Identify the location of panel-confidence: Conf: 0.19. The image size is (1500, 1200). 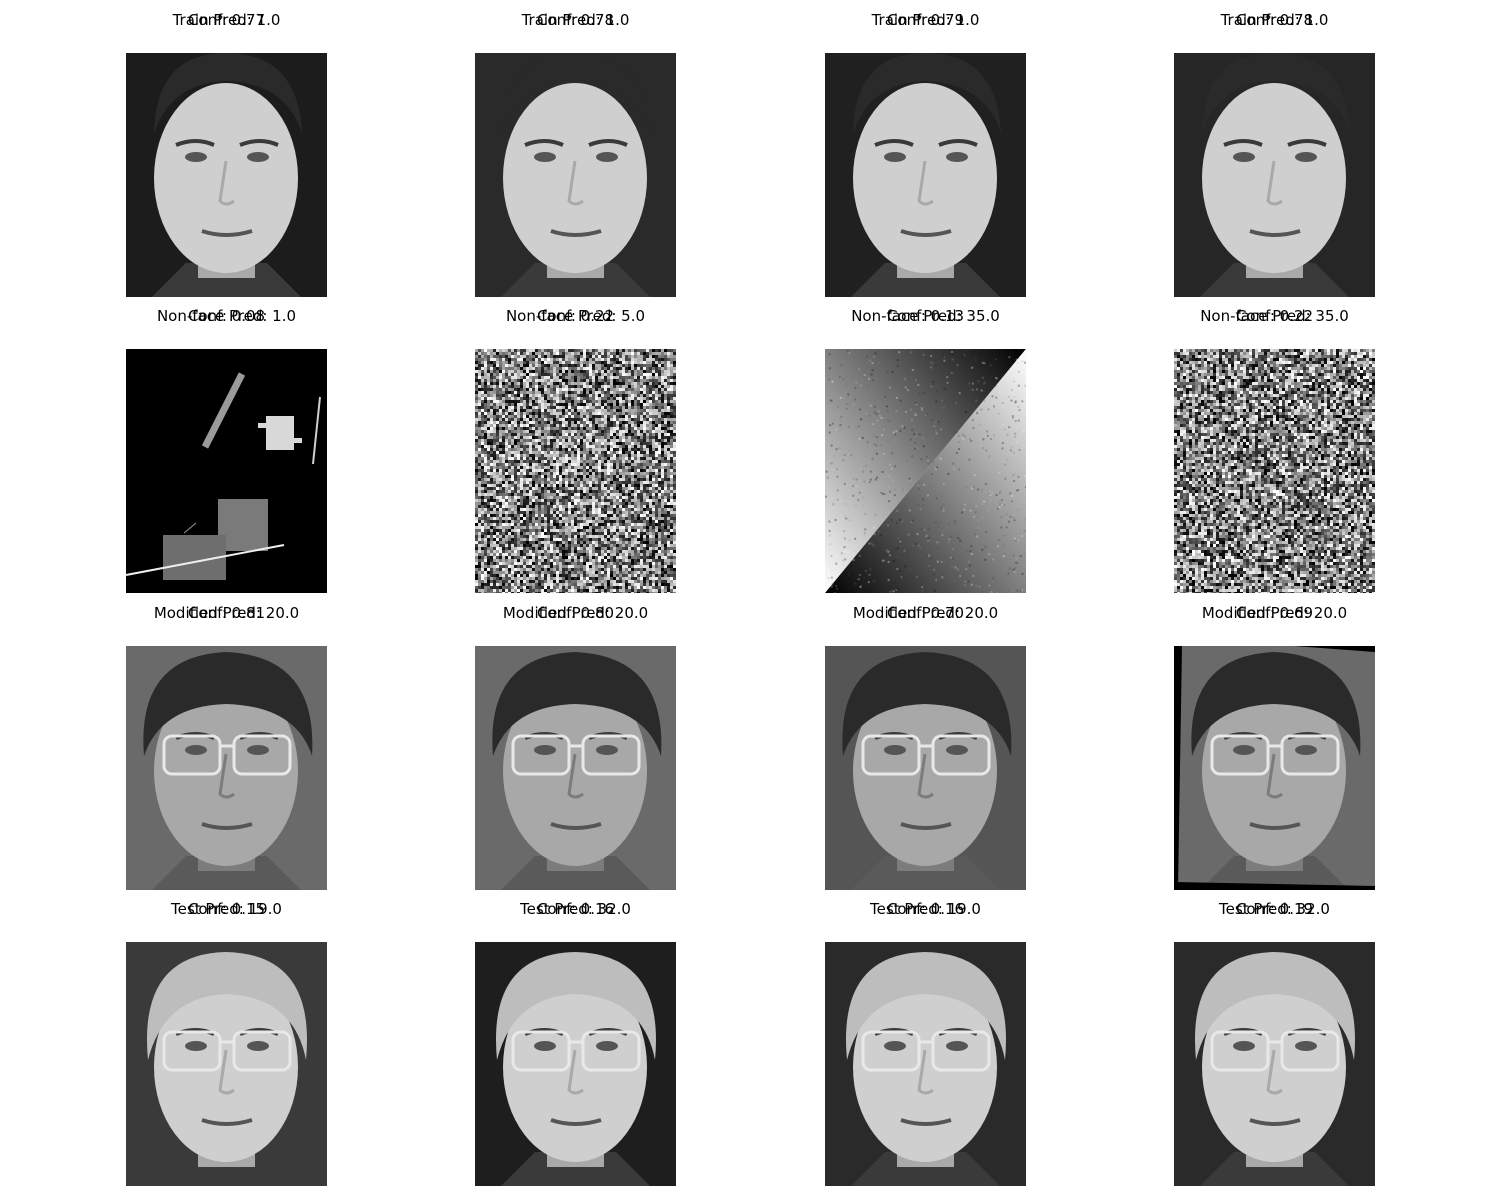
(1274, 909).